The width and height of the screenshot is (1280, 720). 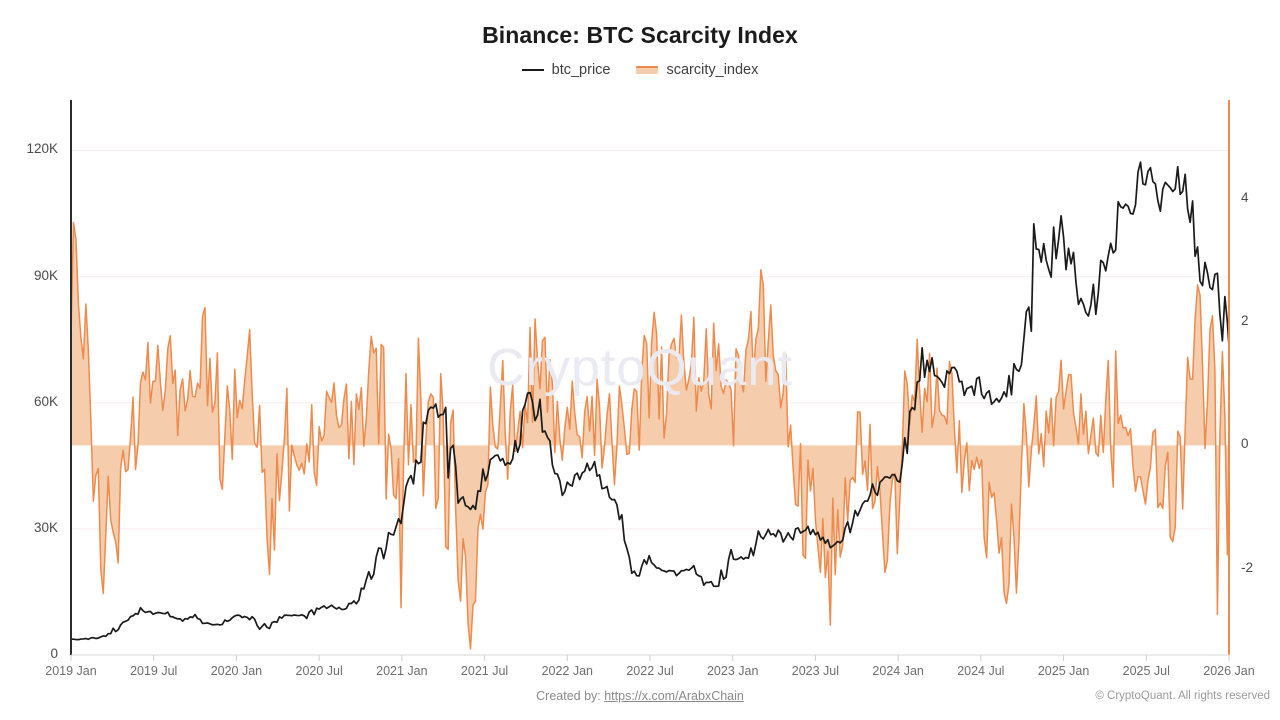 I want to click on y-axis-right-tick-2: 2, so click(x=1245, y=320).